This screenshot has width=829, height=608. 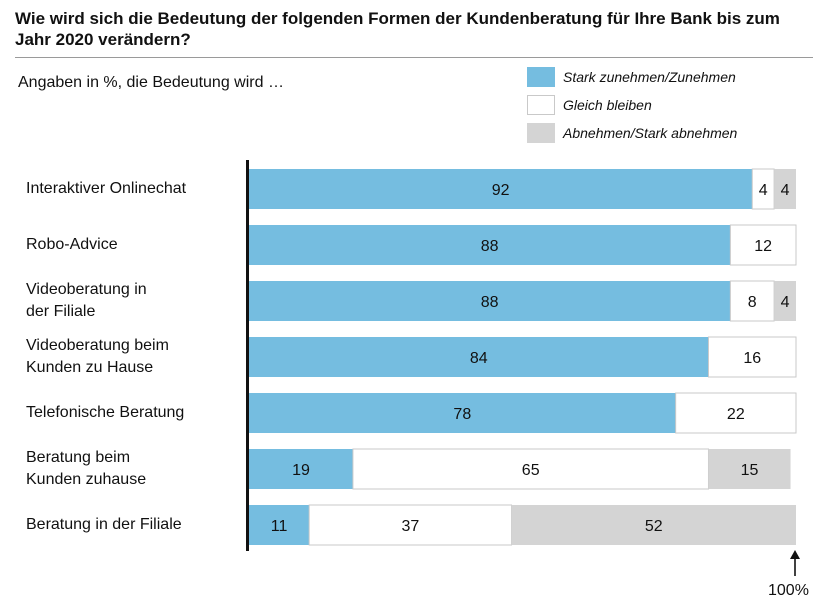 What do you see at coordinates (90, 367) in the screenshot?
I see `category-label-line: Kunden zu Hause` at bounding box center [90, 367].